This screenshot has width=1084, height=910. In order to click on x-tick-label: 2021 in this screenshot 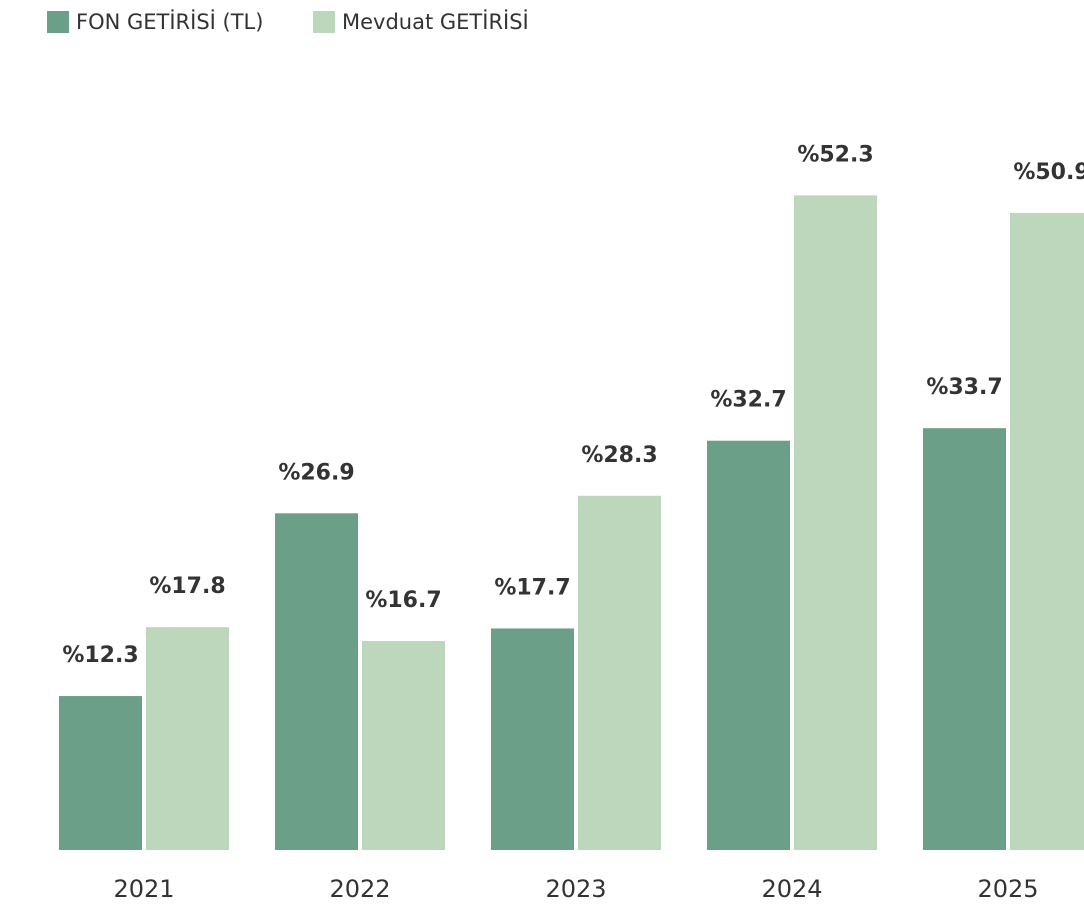, I will do `click(143, 889)`.